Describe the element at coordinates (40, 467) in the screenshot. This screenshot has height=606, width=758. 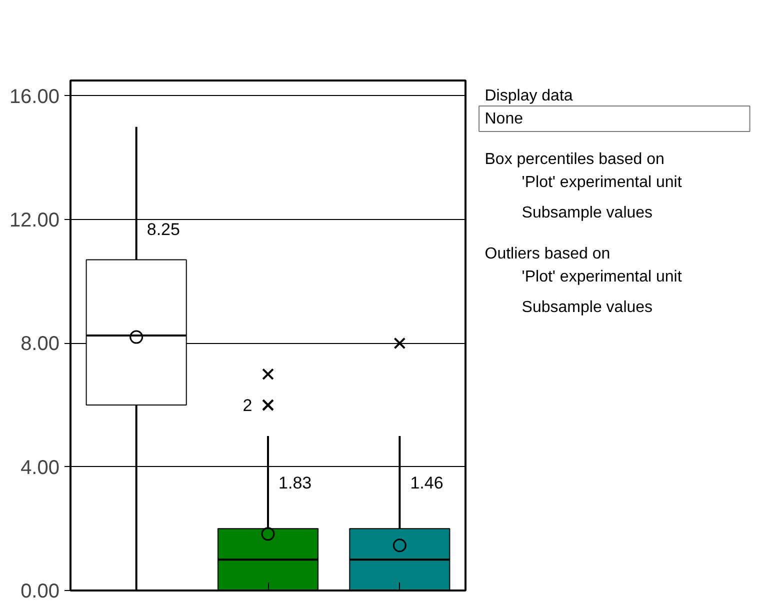
I see `y-tick-label: 4.00` at that location.